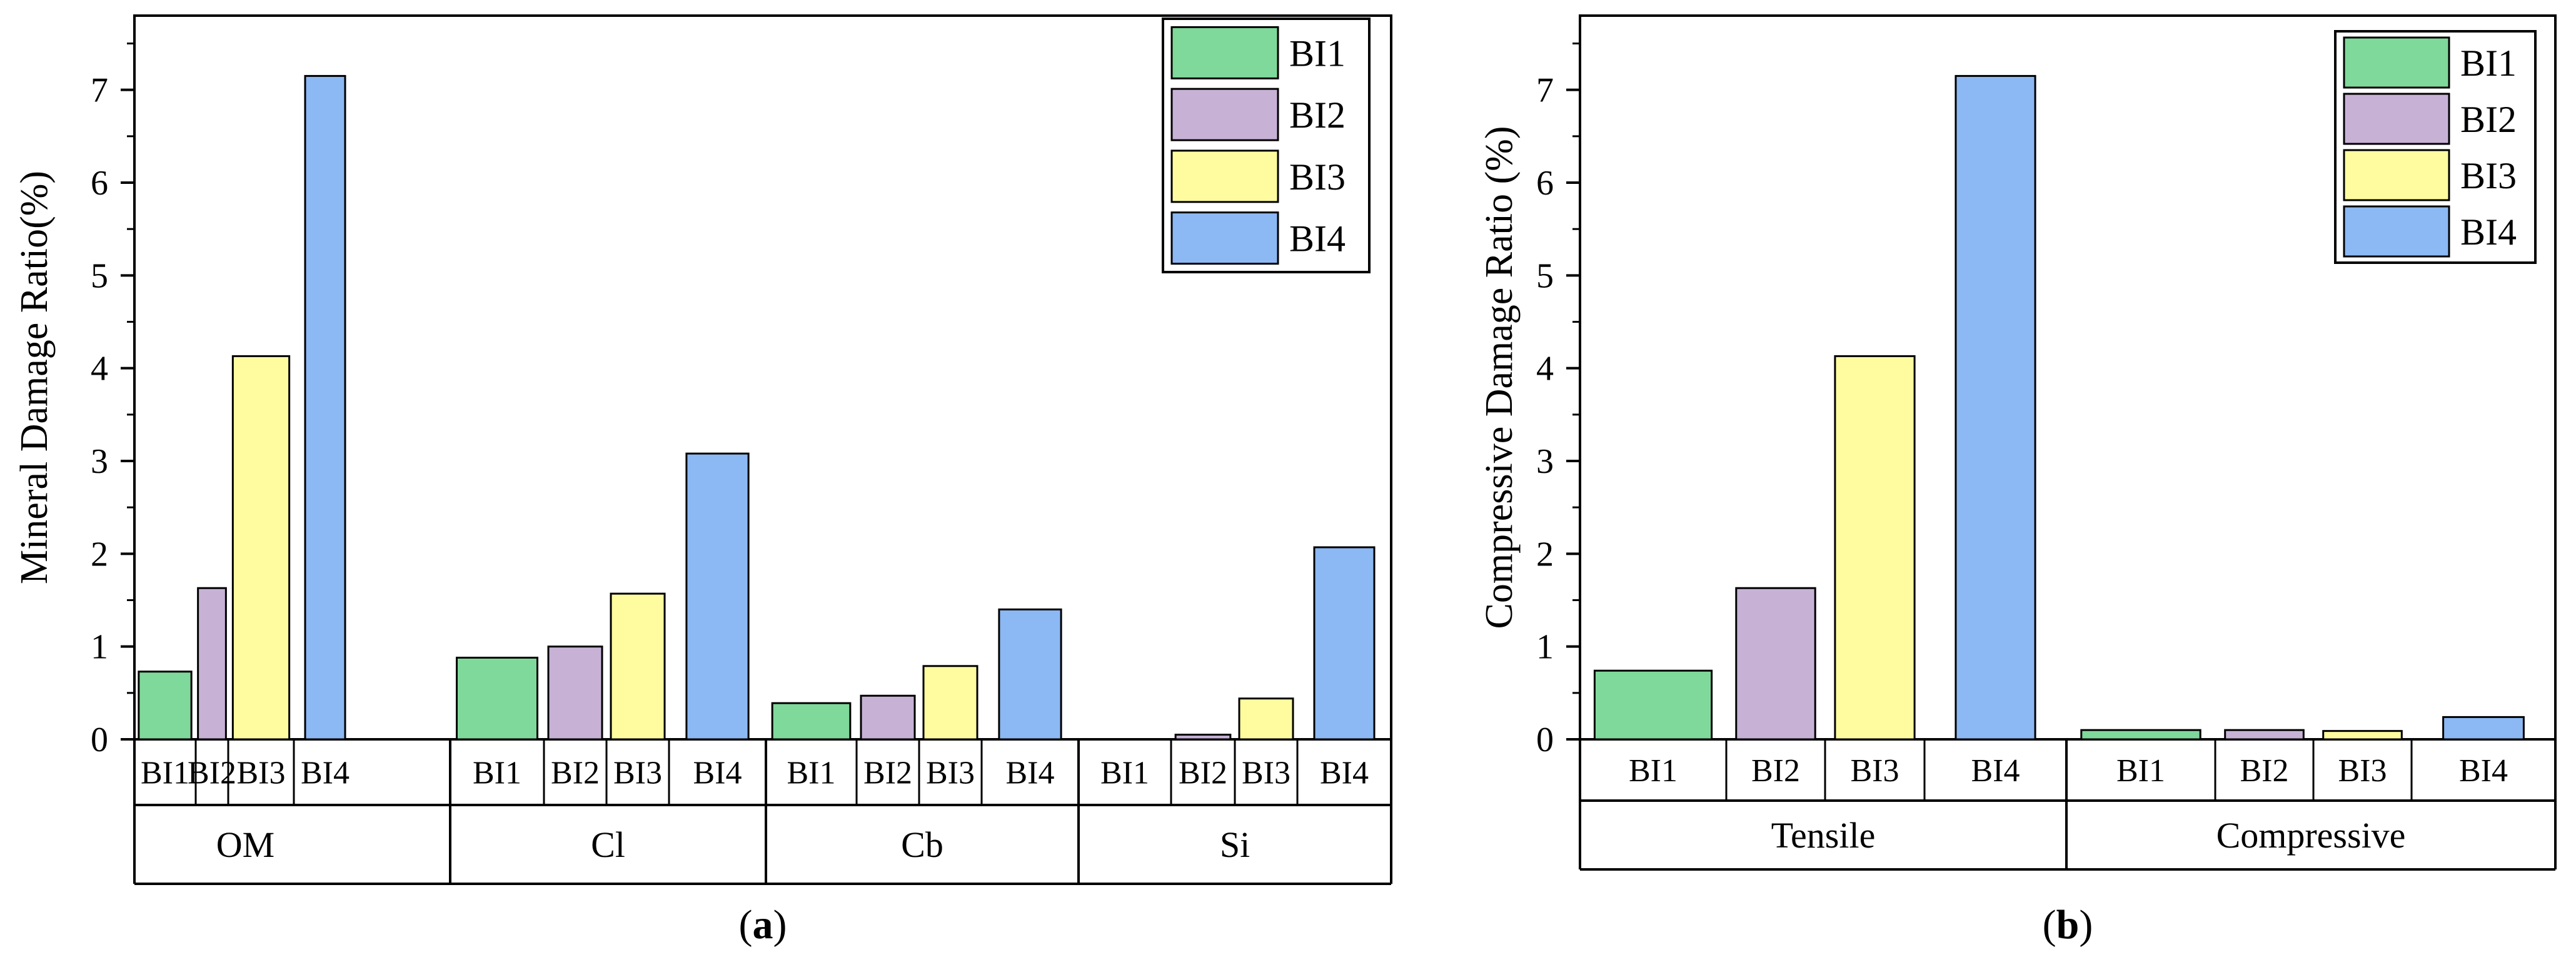  What do you see at coordinates (1203, 737) in the screenshot?
I see `bar-si-bi2` at bounding box center [1203, 737].